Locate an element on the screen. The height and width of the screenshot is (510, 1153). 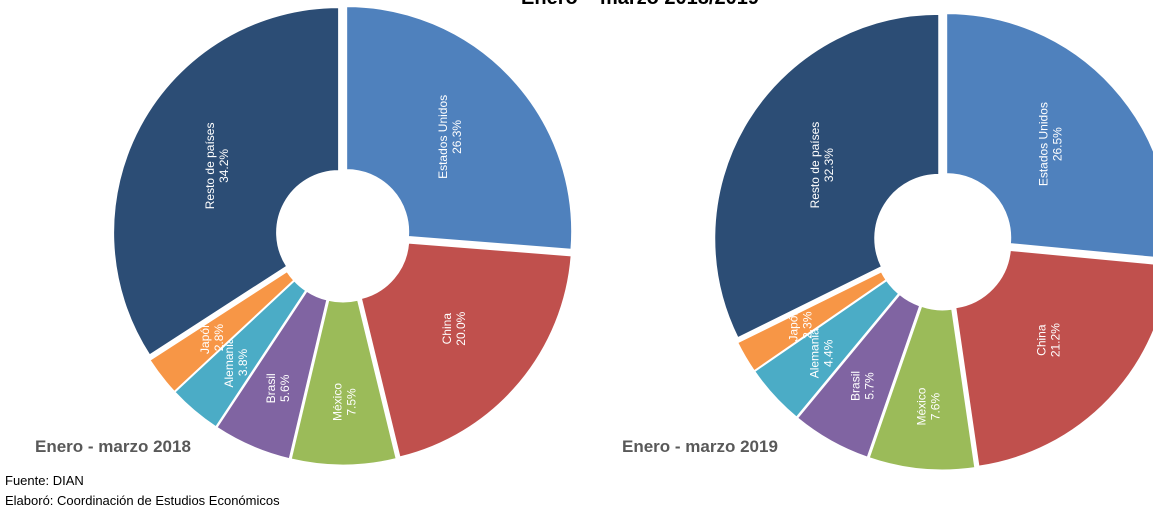
slice-label: México 7.5% is located at coordinates (345, 402).